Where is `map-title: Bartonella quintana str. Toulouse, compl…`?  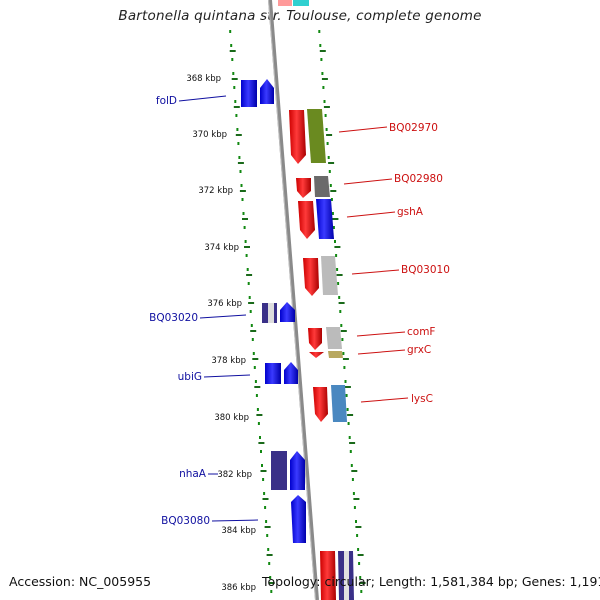
map-title: Bartonella quintana str. Toulouse, compl… is located at coordinates (300, 16).